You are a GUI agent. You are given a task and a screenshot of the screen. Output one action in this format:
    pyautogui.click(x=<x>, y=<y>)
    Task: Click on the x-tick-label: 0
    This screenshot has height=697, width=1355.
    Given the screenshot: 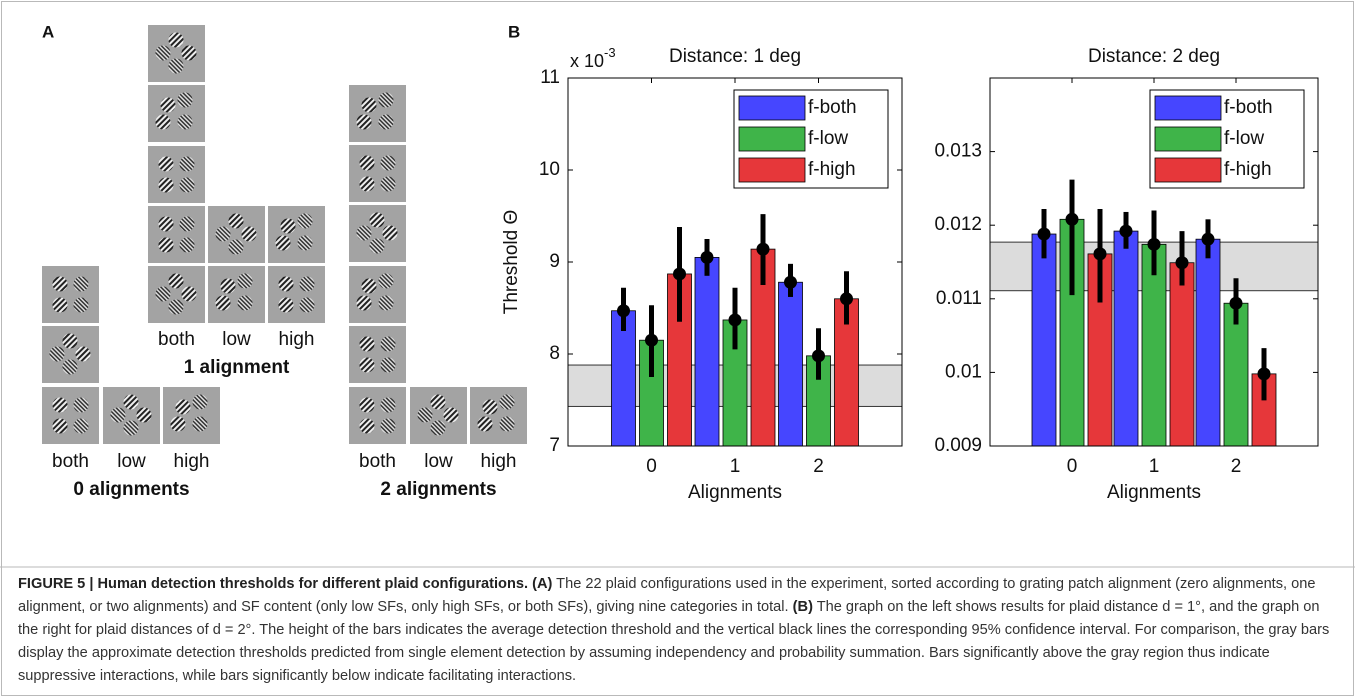 What is the action you would take?
    pyautogui.click(x=1072, y=466)
    